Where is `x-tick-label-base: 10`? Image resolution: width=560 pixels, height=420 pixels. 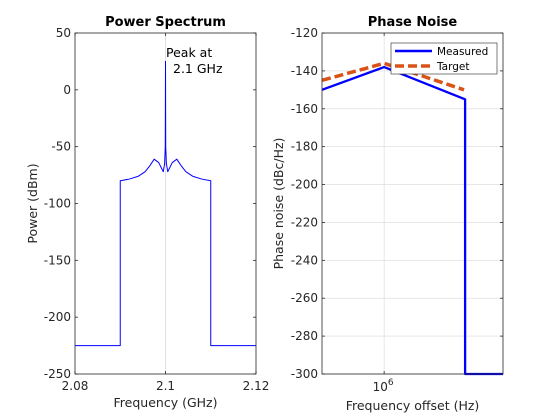
x-tick-label-base: 10 is located at coordinates (380, 387).